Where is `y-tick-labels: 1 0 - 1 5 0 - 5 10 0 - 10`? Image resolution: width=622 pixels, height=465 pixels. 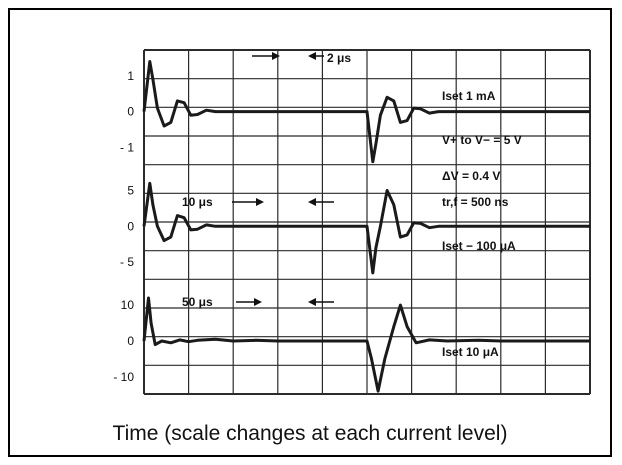 y-tick-labels: 1 0 - 1 5 0 - 5 10 0 - 10 is located at coordinates (123, 226).